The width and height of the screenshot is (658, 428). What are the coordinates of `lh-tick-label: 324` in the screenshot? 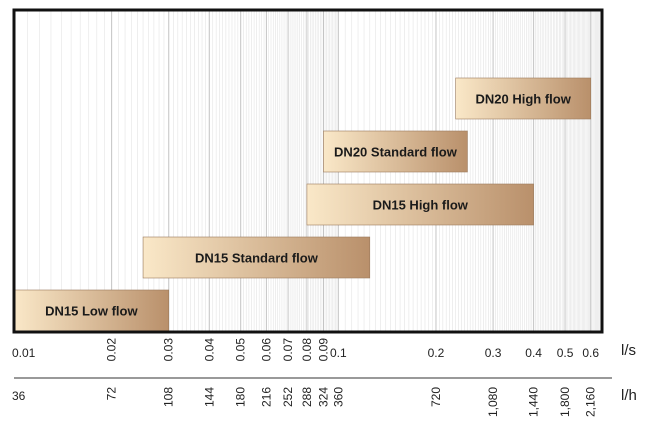 It's located at (323, 397).